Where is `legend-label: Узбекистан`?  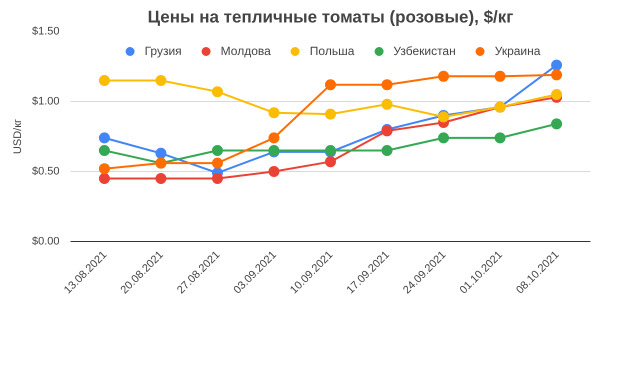 legend-label: Узбекистан is located at coordinates (424, 51).